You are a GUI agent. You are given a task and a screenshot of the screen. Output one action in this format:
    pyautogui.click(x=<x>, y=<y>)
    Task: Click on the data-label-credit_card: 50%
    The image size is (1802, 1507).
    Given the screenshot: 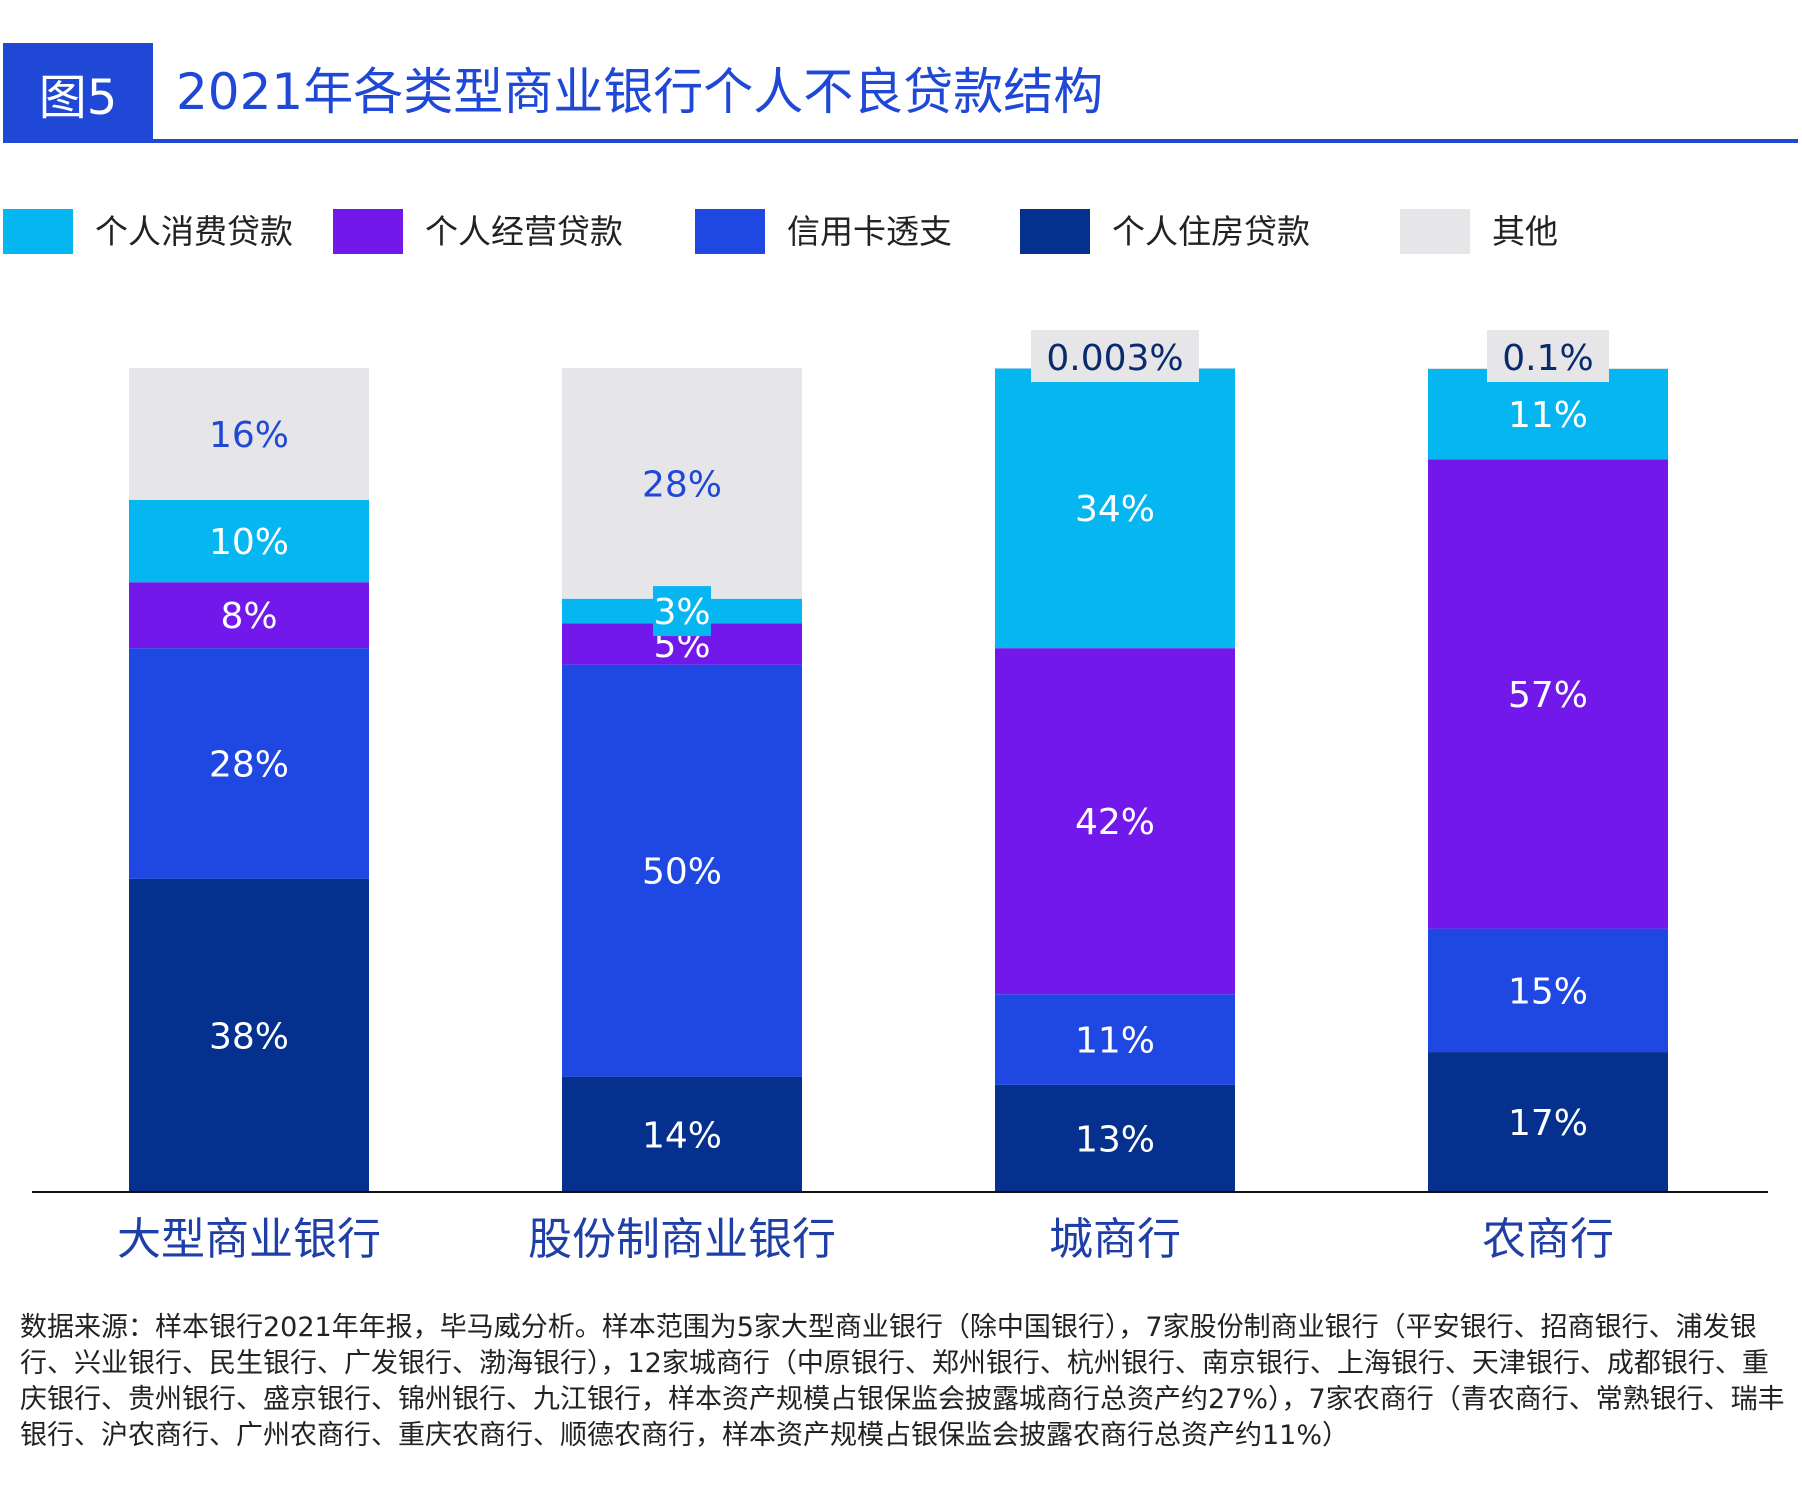 What is the action you would take?
    pyautogui.click(x=682, y=872)
    